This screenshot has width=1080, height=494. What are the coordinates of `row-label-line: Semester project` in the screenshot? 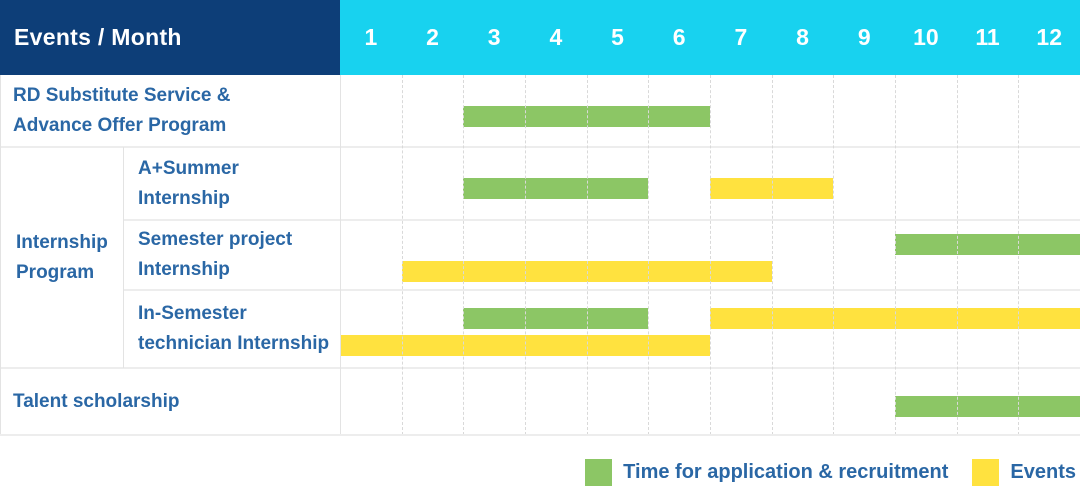 It's located at (215, 239).